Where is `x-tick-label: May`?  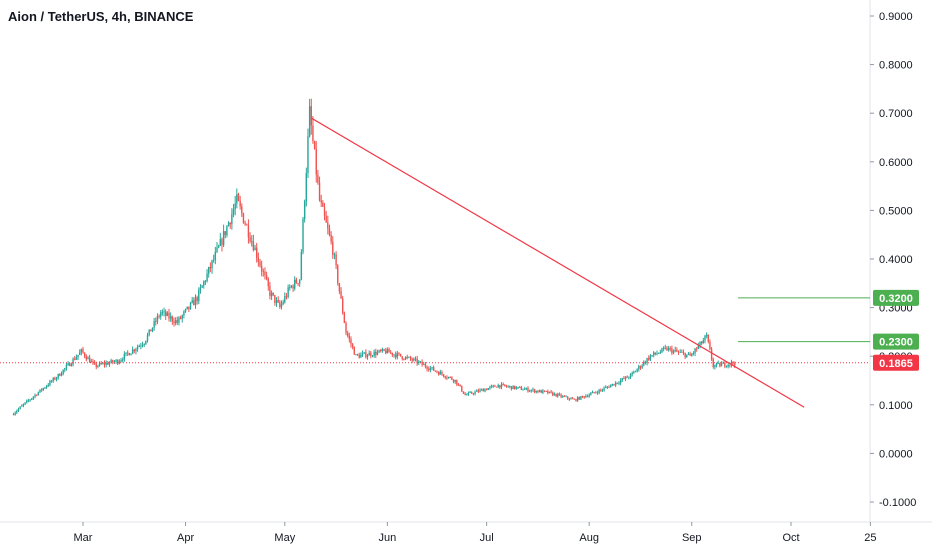 x-tick-label: May is located at coordinates (284, 538).